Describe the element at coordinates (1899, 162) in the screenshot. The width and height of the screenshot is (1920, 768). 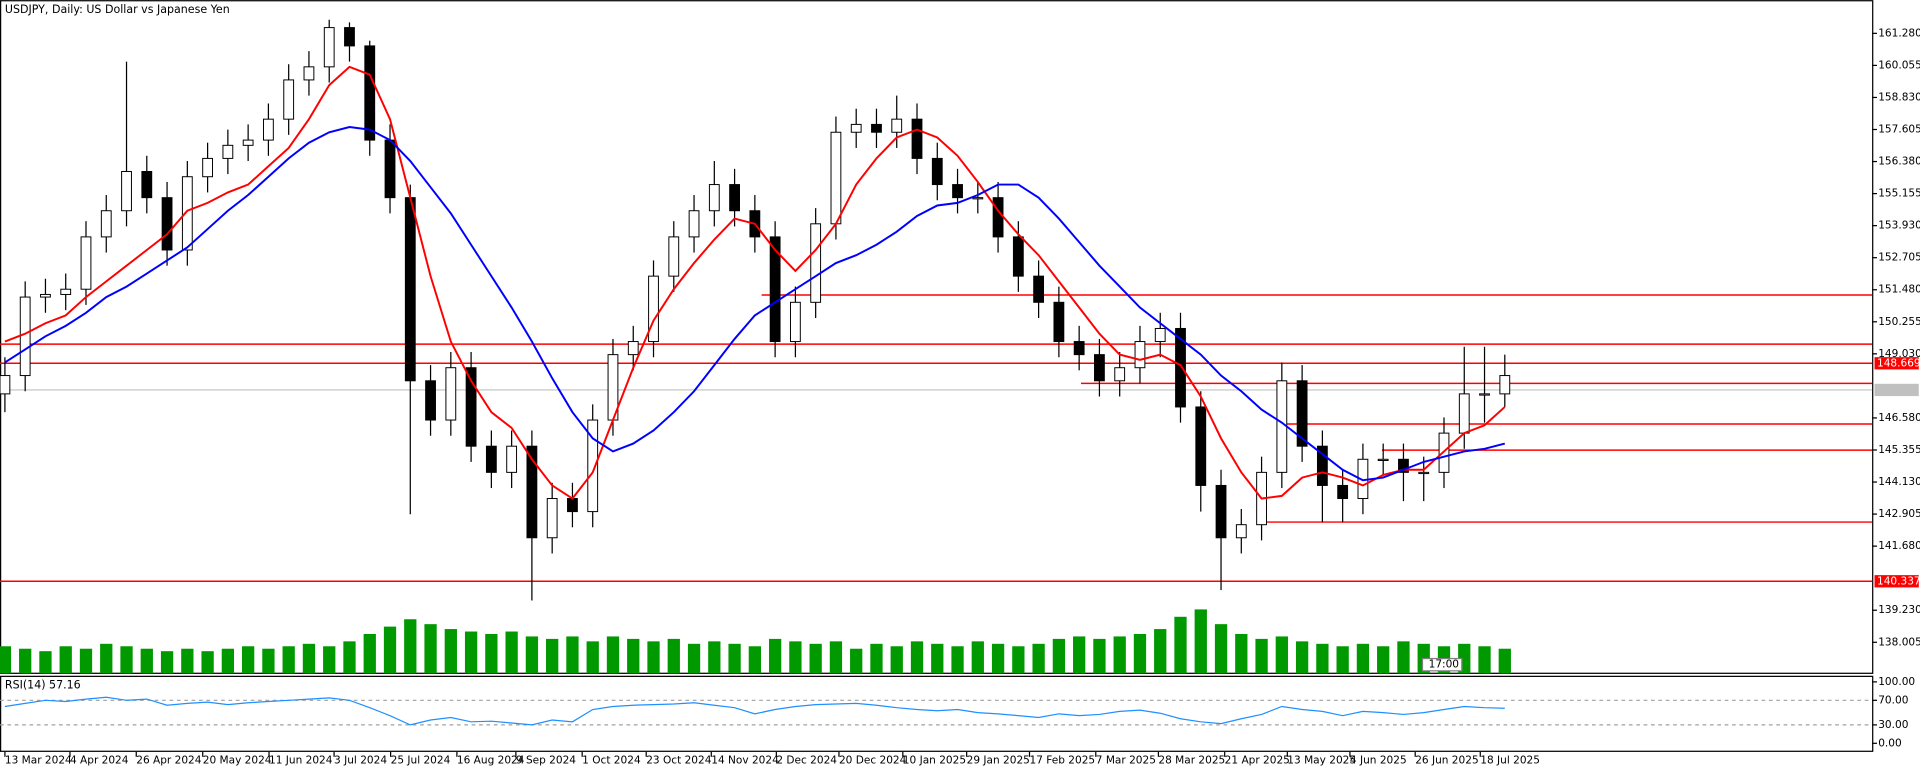
I see `y-tick-label: 156.380` at that location.